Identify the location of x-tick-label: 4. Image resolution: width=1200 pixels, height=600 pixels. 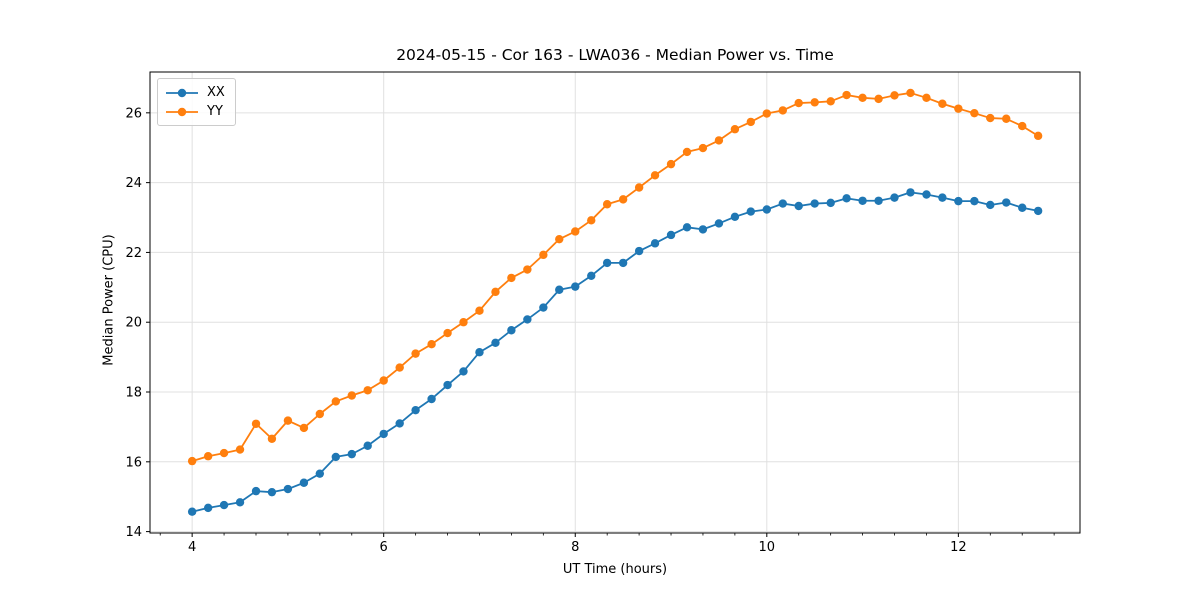
(192, 547).